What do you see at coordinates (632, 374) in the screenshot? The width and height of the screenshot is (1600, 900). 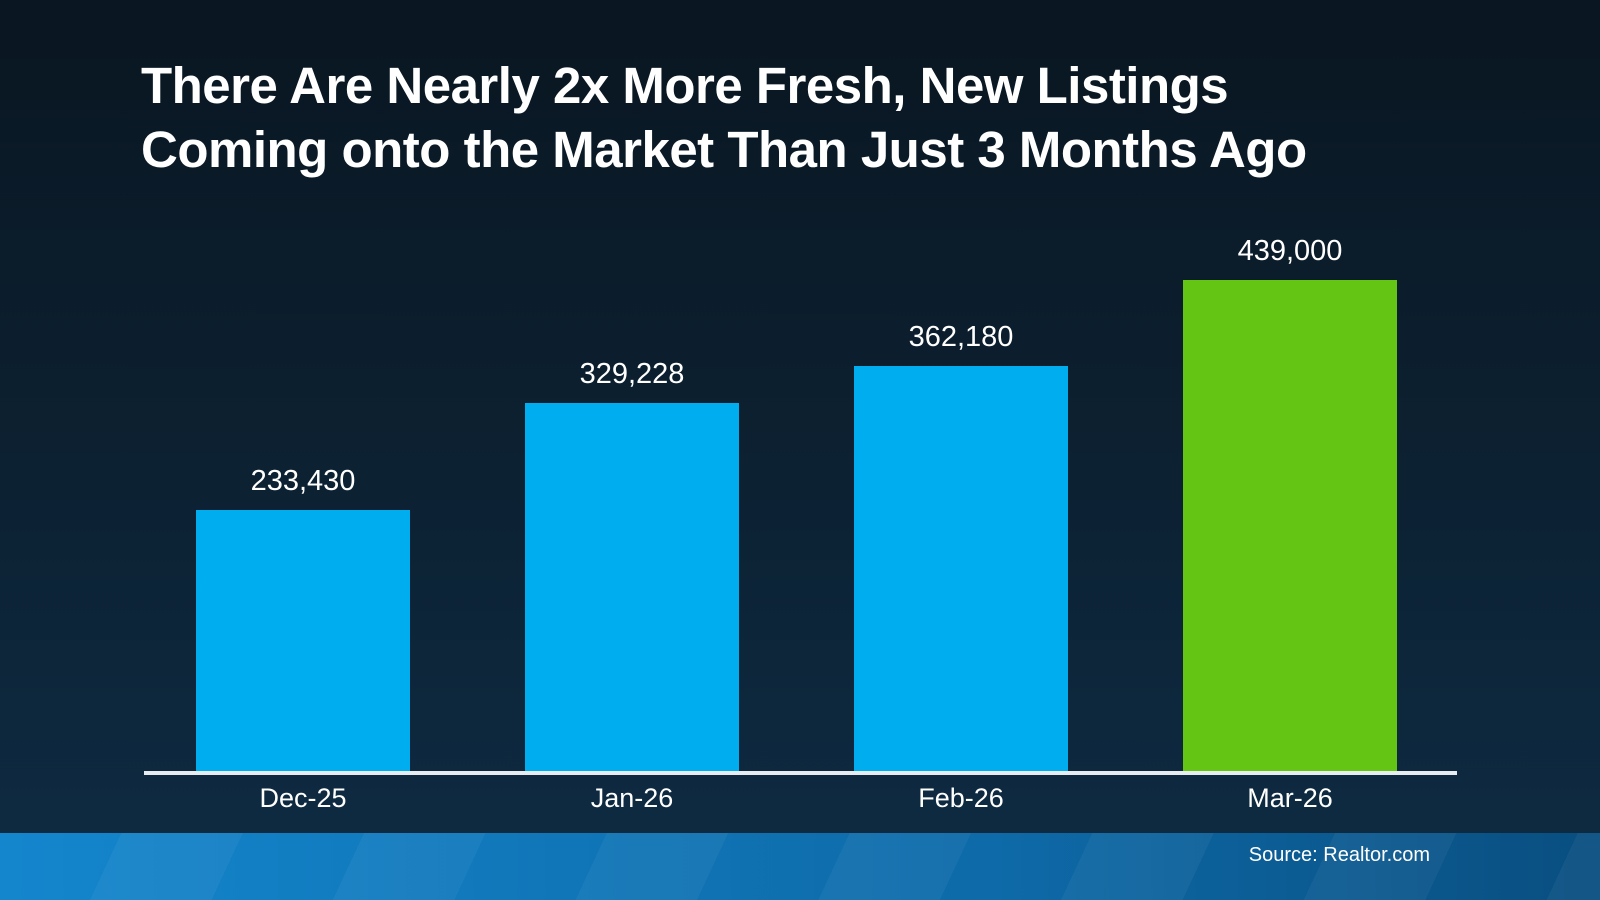 I see `bar-value-label: 329,228` at bounding box center [632, 374].